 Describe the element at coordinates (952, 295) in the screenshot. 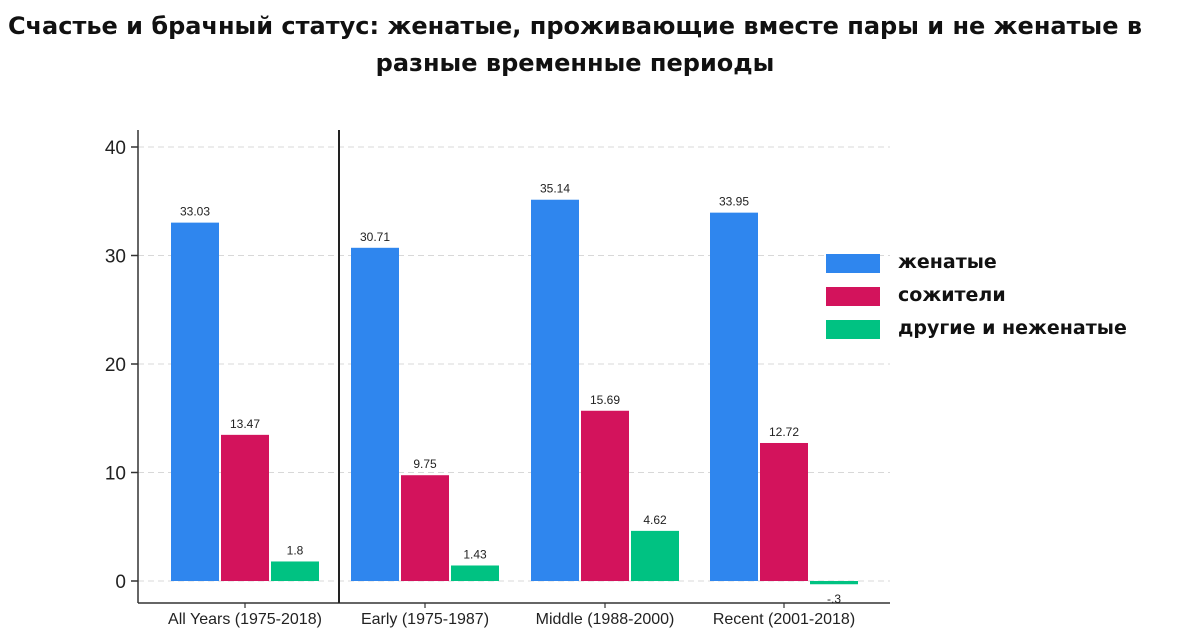

I see `legend-label-cohabiting: сожители` at that location.